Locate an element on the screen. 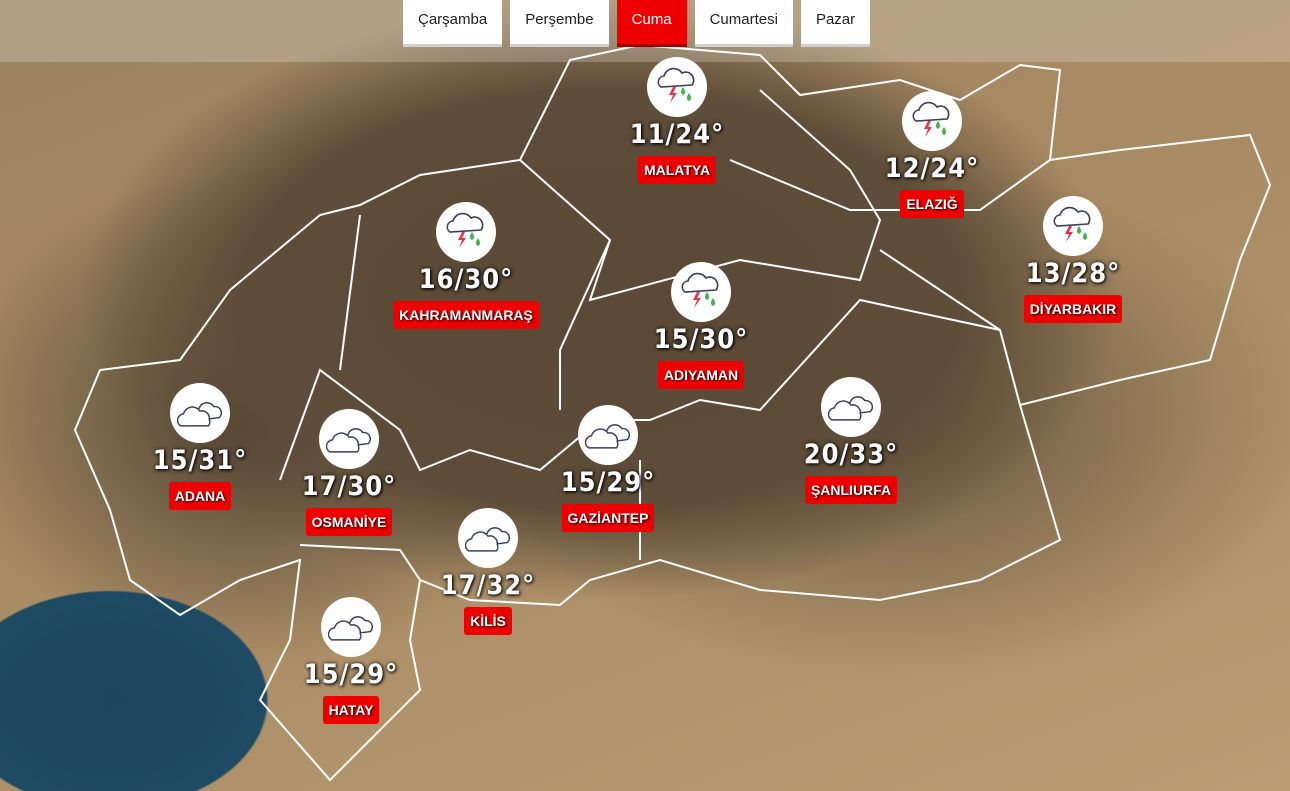 The width and height of the screenshot is (1290, 791). city-forecast: 15/29° GAZİANTEP is located at coordinates (608, 468).